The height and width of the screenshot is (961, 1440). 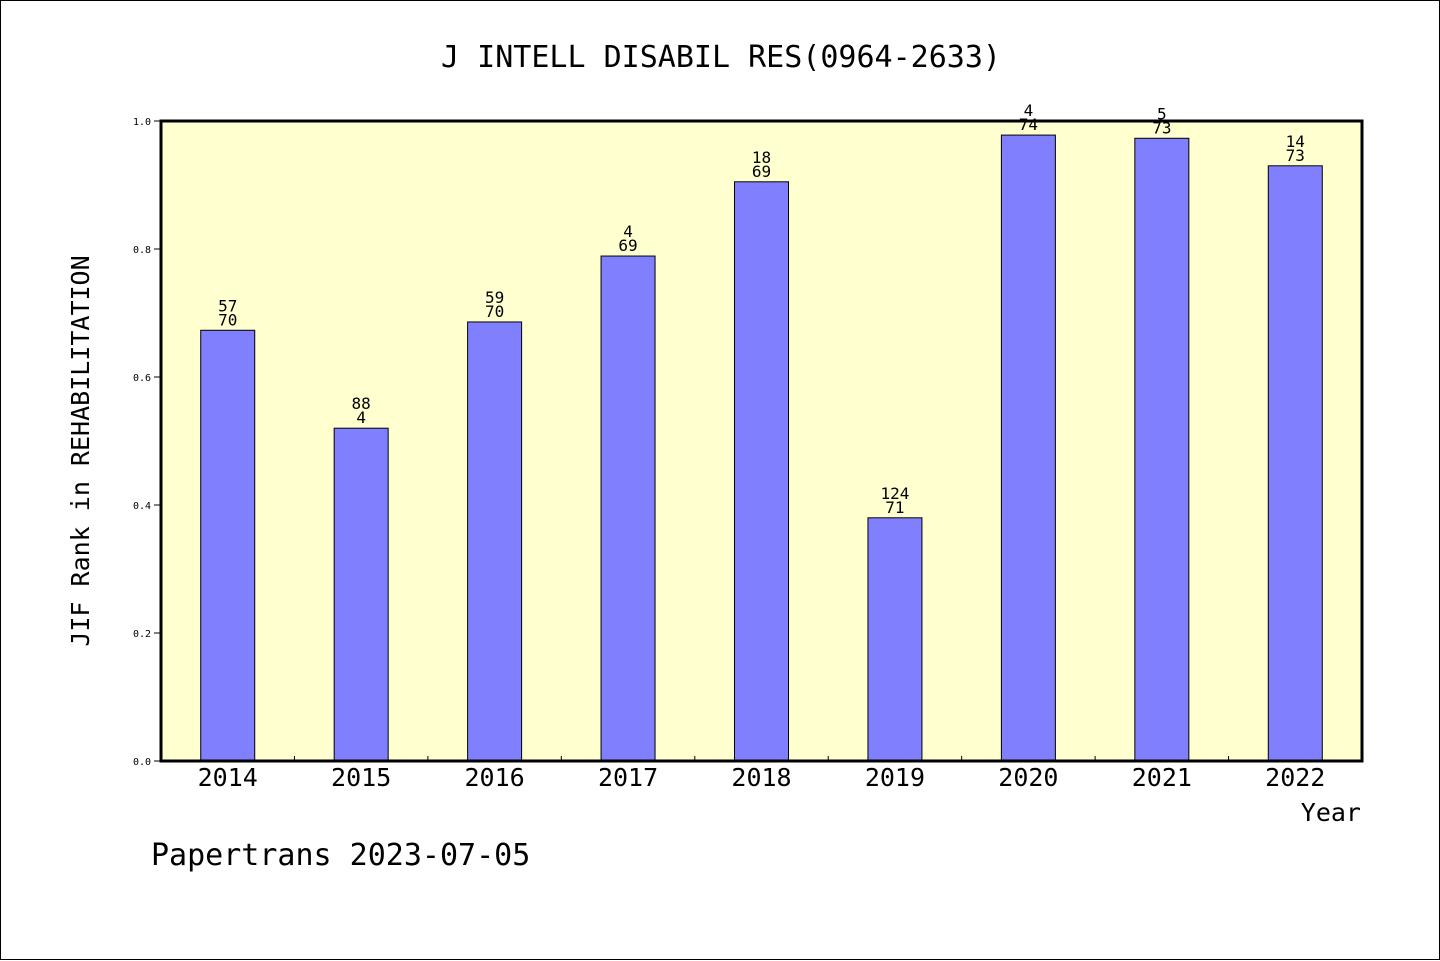 I want to click on y-tick-label-2: 0.4, so click(x=142, y=506).